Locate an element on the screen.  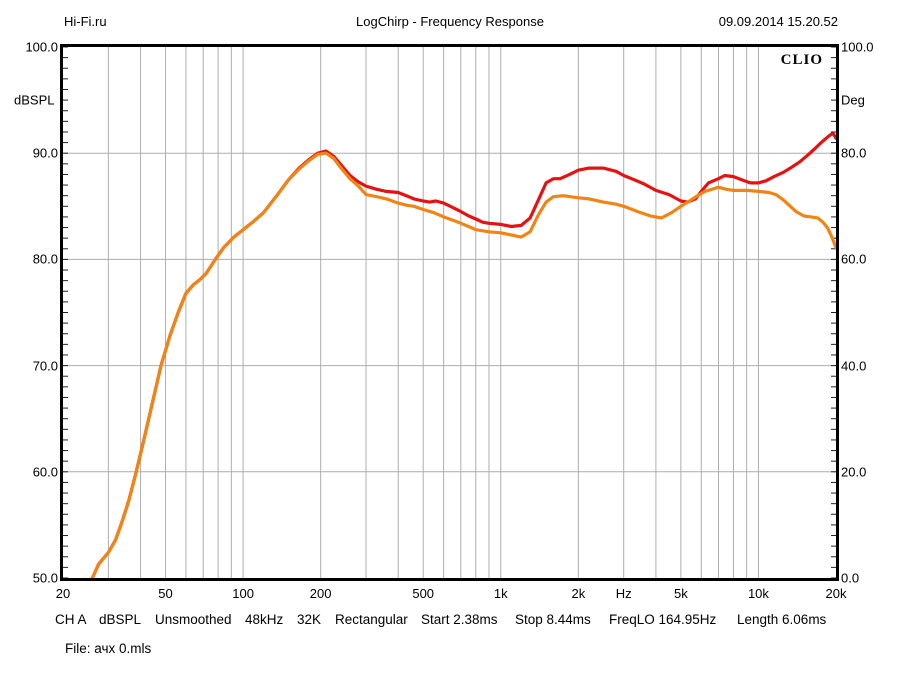
clio-logo: CLIO is located at coordinates (801, 60).